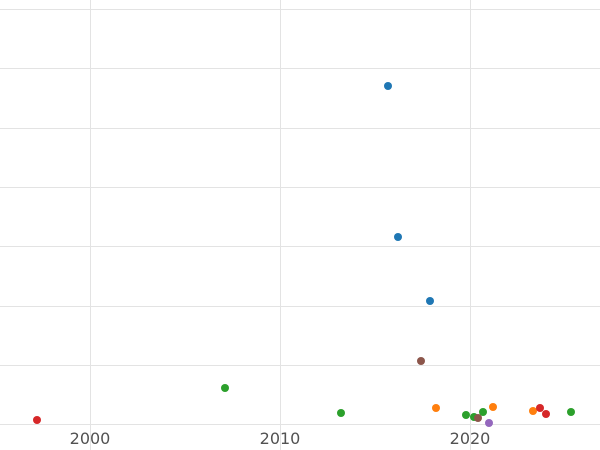  I want to click on x-tick-label: 2000, so click(90, 438).